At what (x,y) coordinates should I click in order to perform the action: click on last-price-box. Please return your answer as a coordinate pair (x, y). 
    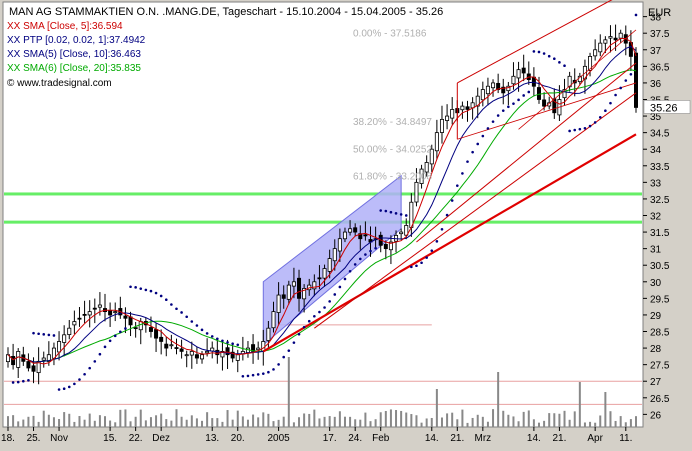
    Looking at the image, I should click on (667, 107).